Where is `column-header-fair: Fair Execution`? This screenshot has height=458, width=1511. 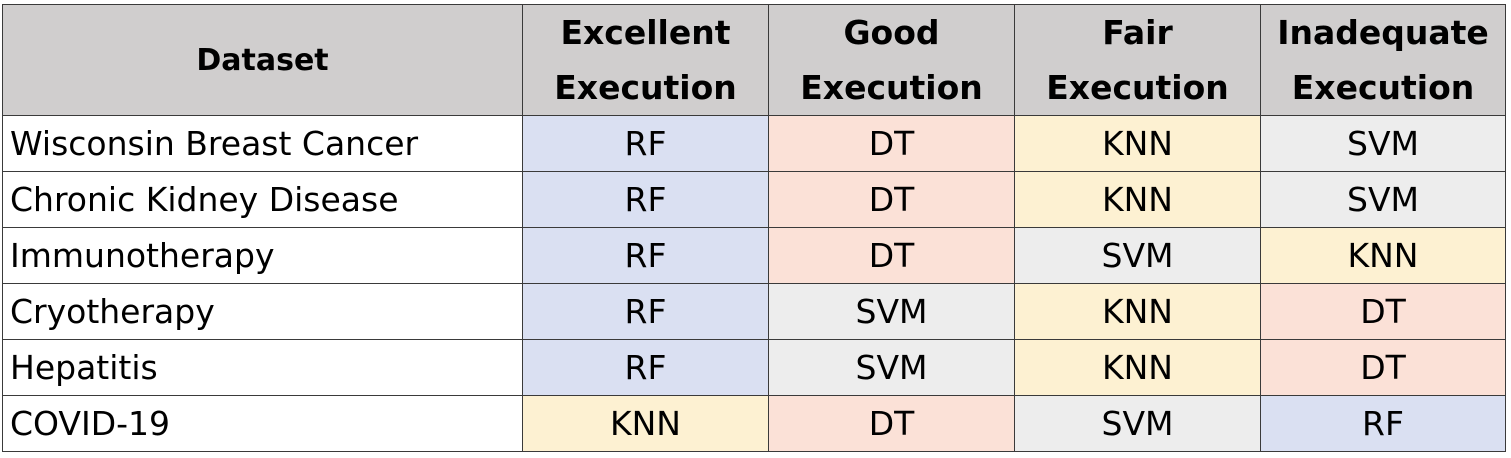
column-header-fair: Fair Execution is located at coordinates (1137, 60).